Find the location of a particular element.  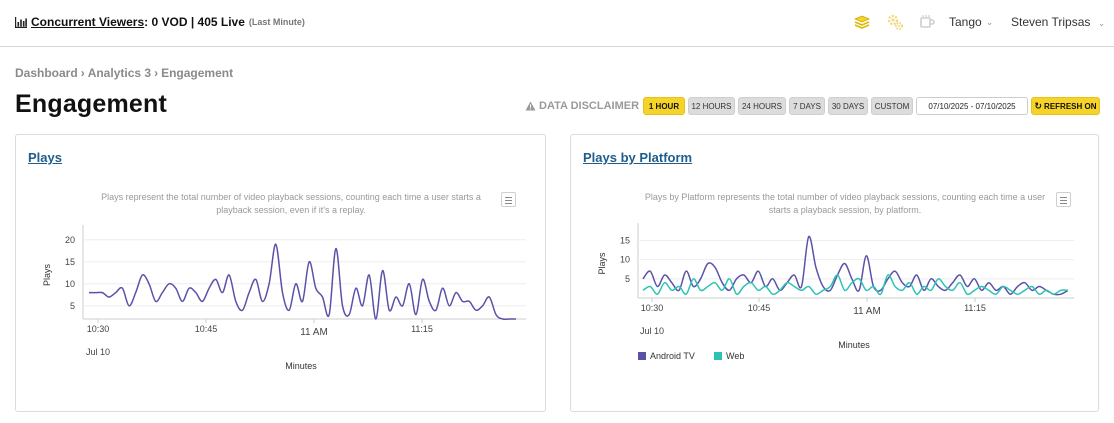

legend-web: Web is located at coordinates (729, 356).